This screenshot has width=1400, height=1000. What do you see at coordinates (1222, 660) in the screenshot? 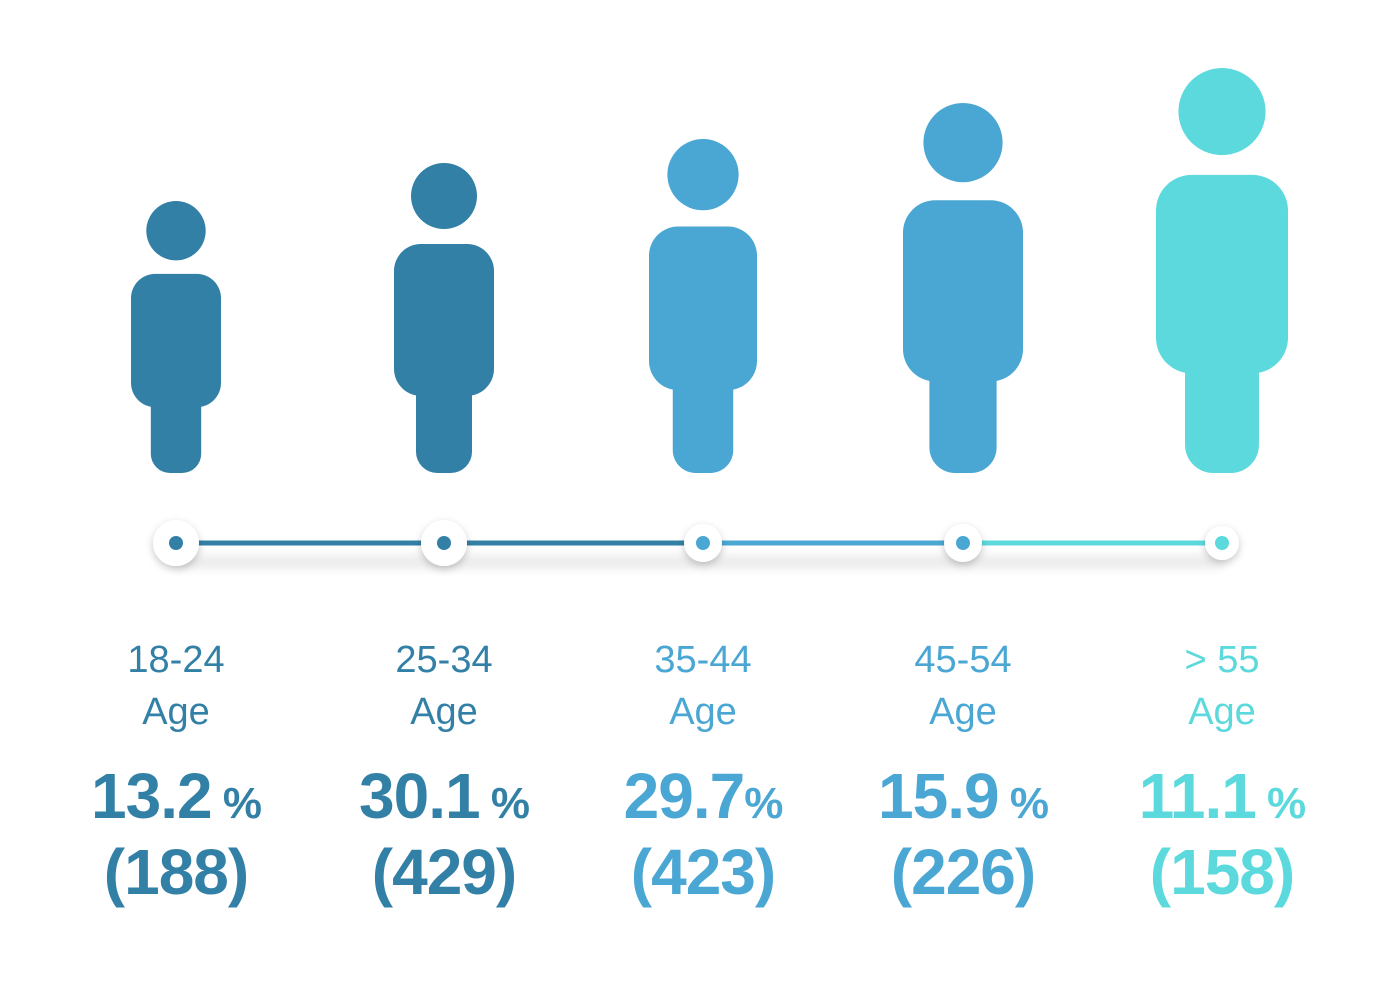
I see `age-range-label: > 55` at bounding box center [1222, 660].